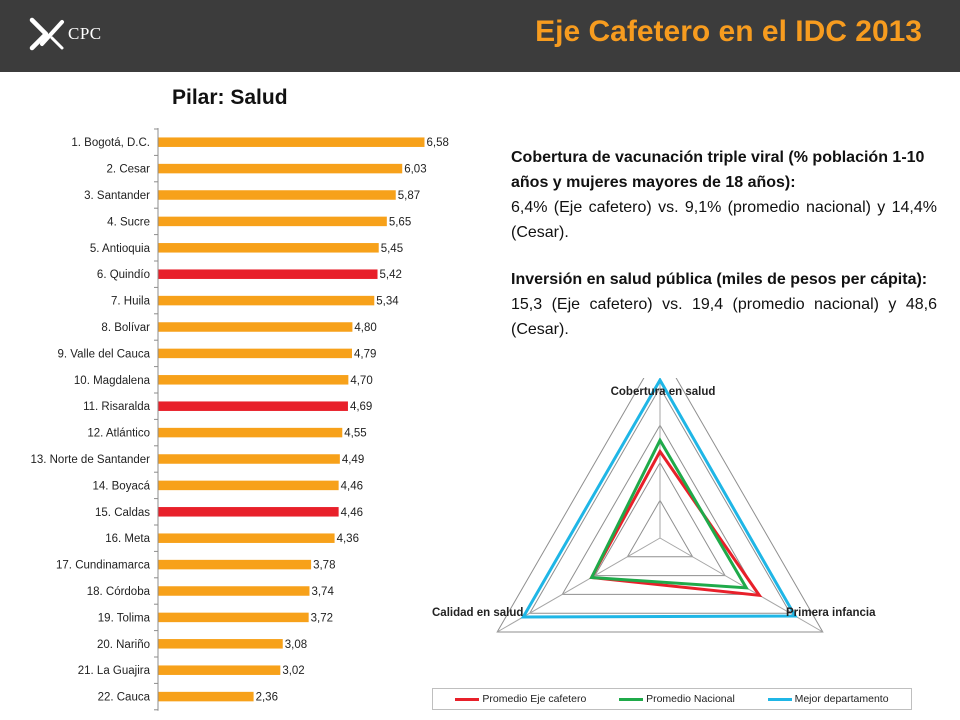 This screenshot has height=720, width=960. Describe the element at coordinates (480, 36) in the screenshot. I see `header-bar: CPC Eje Cafetero en el IDC 2013` at that location.